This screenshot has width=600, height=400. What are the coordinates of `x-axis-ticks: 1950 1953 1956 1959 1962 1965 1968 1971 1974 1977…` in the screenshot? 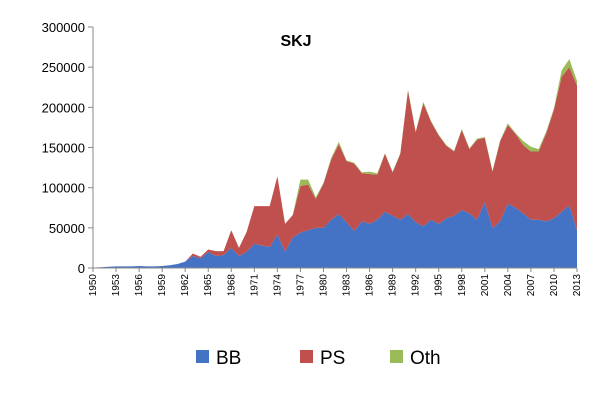 It's located at (335, 282).